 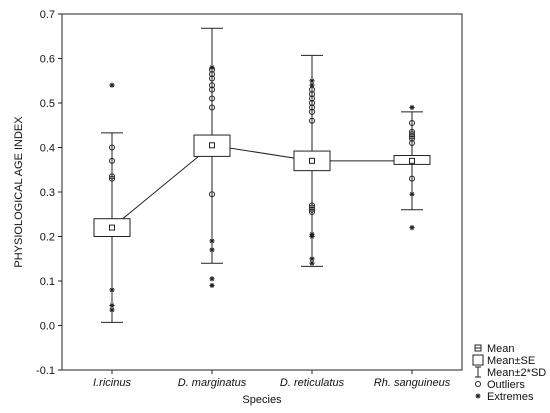 I want to click on legend-outlier-symbol, so click(x=478, y=384).